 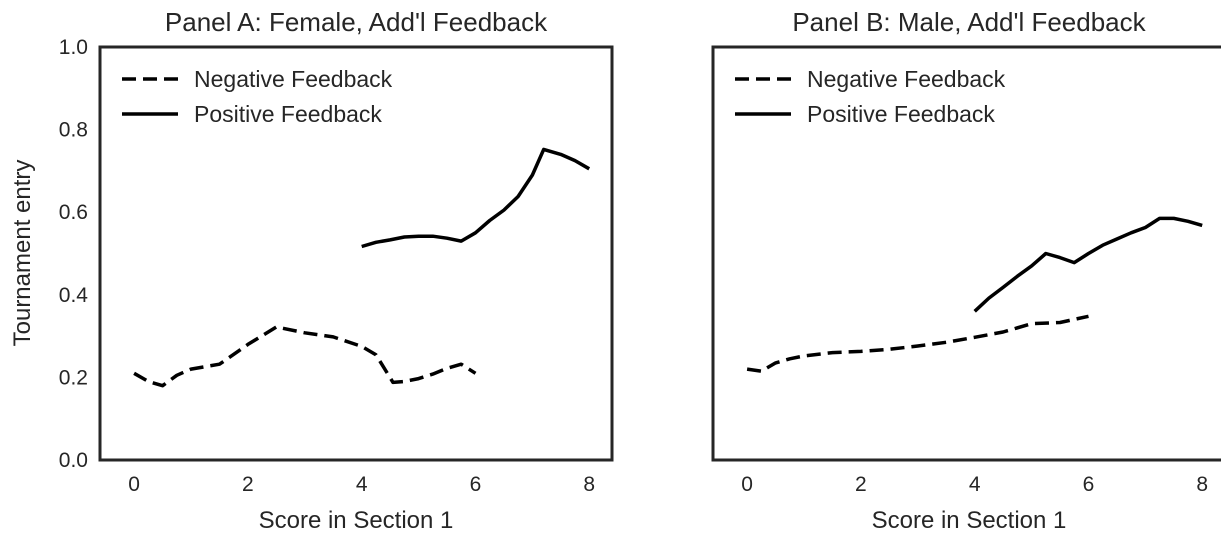 What do you see at coordinates (257, 96) in the screenshot?
I see `panel-a-legend: Negative Feedback Positive Feedback` at bounding box center [257, 96].